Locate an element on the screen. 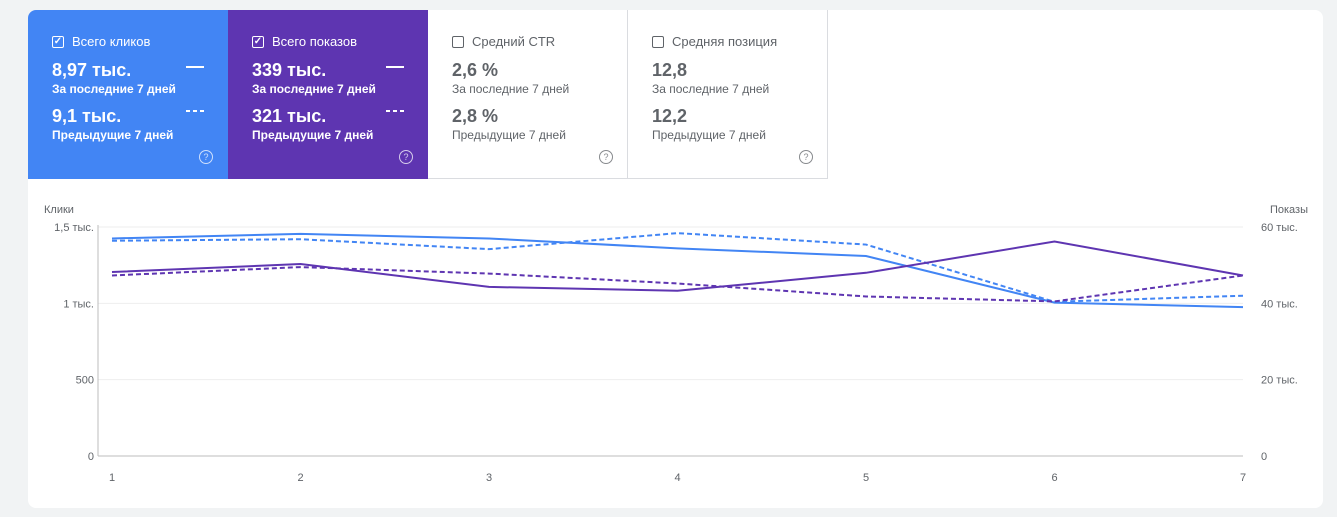 This screenshot has height=517, width=1337. tile-header: Средний CTR is located at coordinates (503, 41).